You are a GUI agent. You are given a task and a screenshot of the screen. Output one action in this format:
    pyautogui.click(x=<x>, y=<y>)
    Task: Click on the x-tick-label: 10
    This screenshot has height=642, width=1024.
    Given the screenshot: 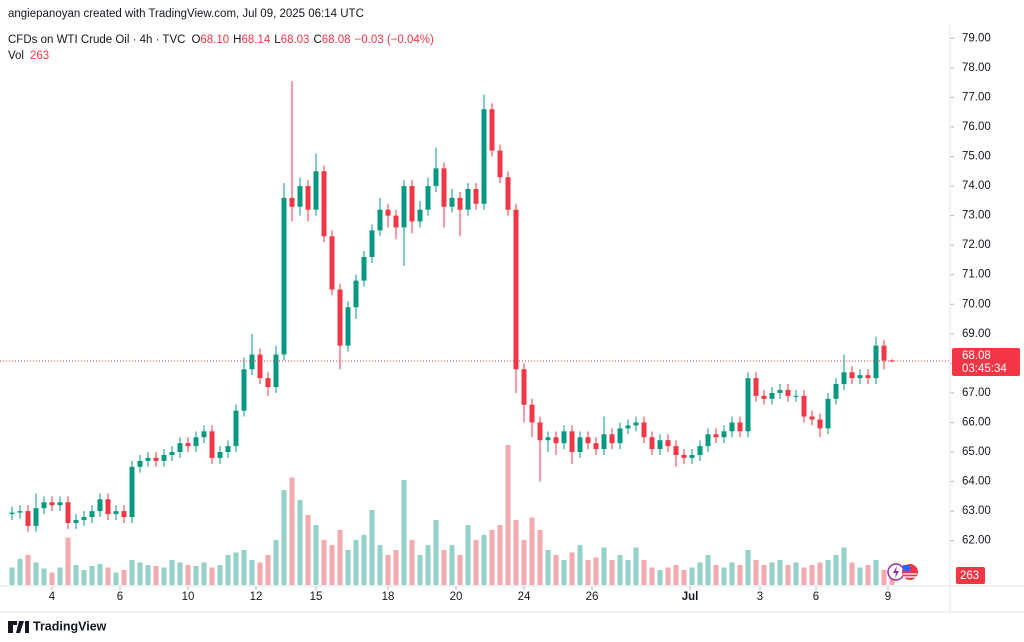 What is the action you would take?
    pyautogui.click(x=188, y=597)
    